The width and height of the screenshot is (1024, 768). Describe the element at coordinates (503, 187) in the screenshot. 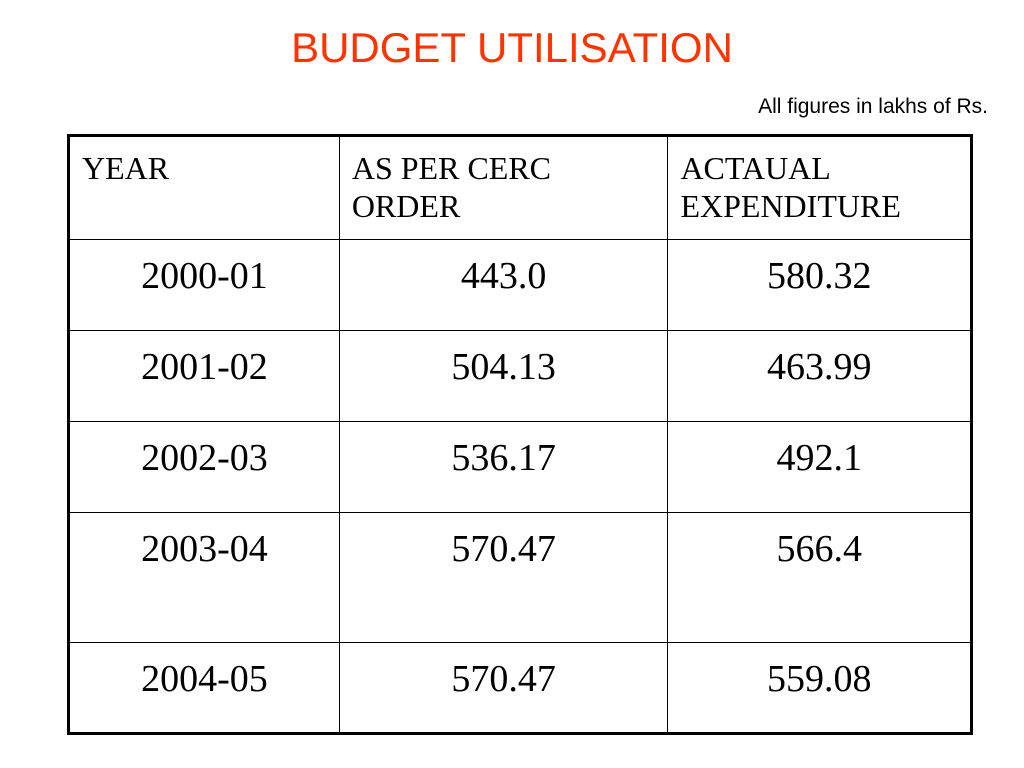

I see `header-cerc-order: AS PER CERC ORDER` at that location.